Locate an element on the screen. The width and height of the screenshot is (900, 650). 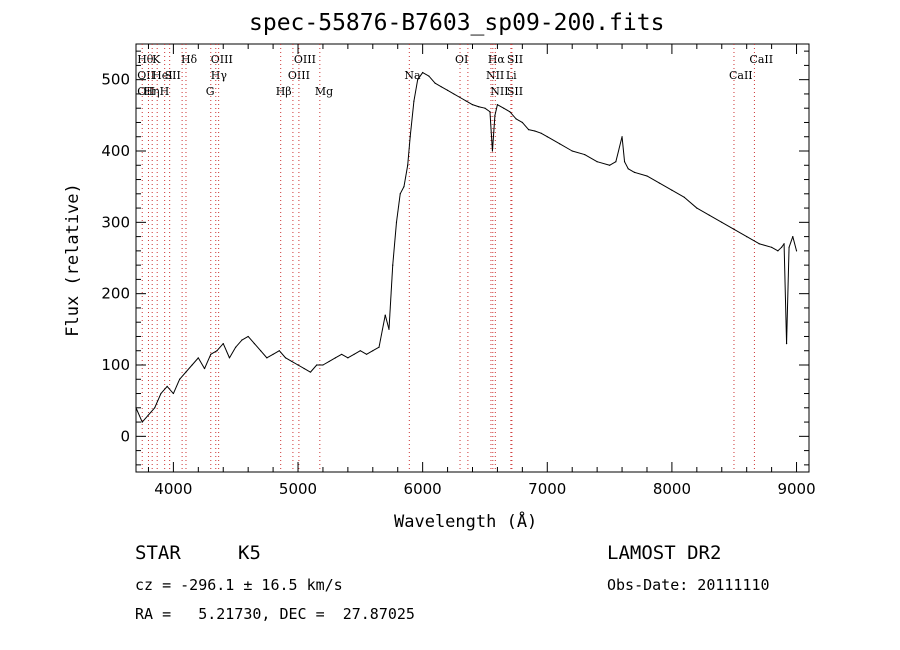
line-marker-label: Hα is located at coordinates (497, 59).